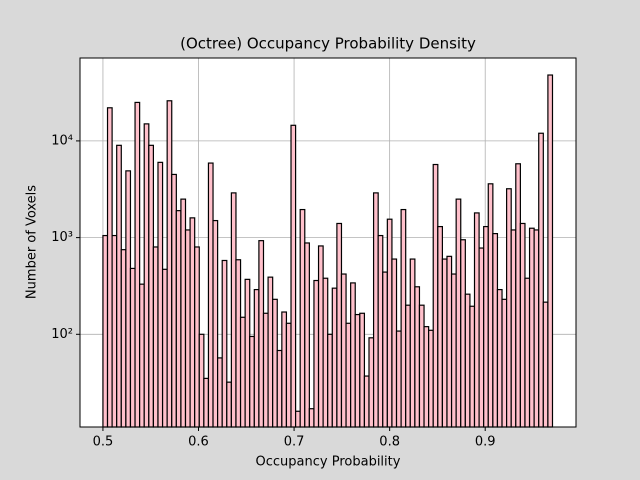  What do you see at coordinates (485, 442) in the screenshot?
I see `x-tick-label: 0.9` at bounding box center [485, 442].